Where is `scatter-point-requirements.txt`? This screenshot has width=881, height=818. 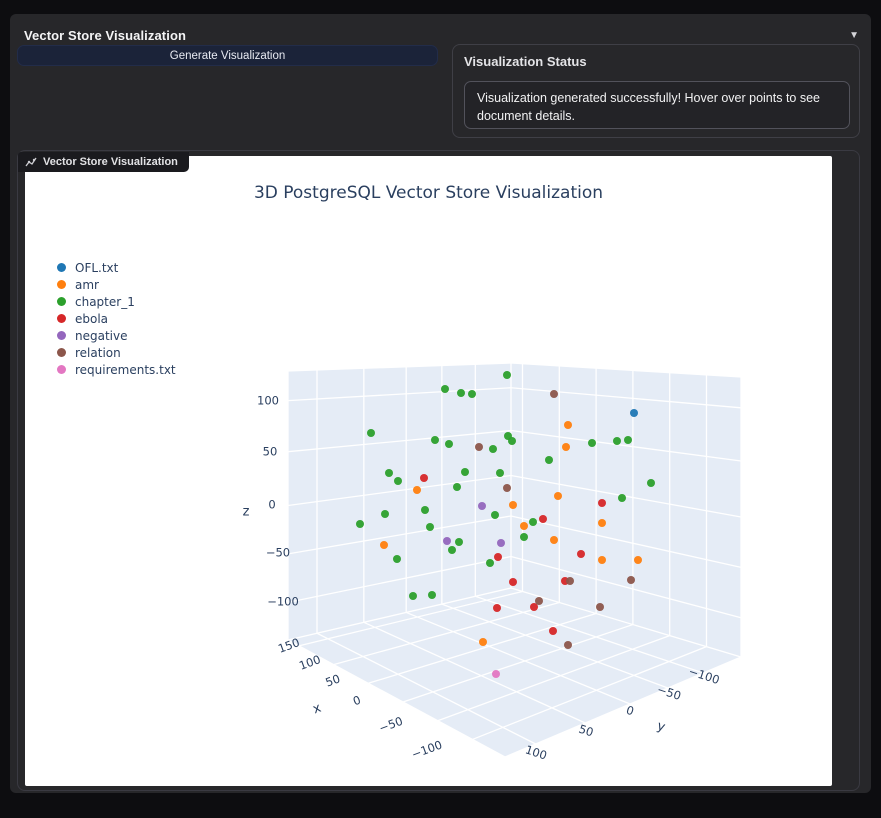 scatter-point-requirements.txt is located at coordinates (496, 674).